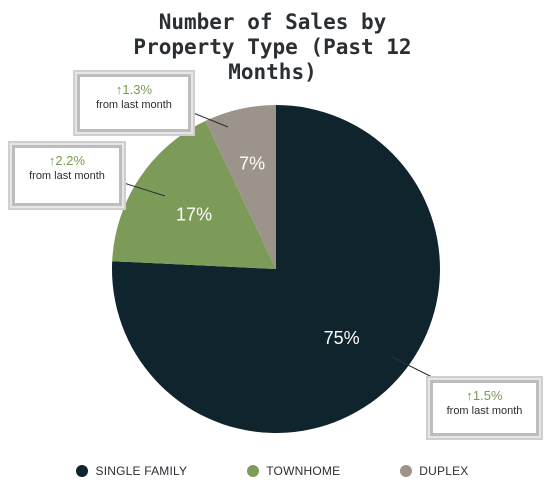 This screenshot has height=492, width=545. I want to click on pie-label-single-family: 75%, so click(342, 338).